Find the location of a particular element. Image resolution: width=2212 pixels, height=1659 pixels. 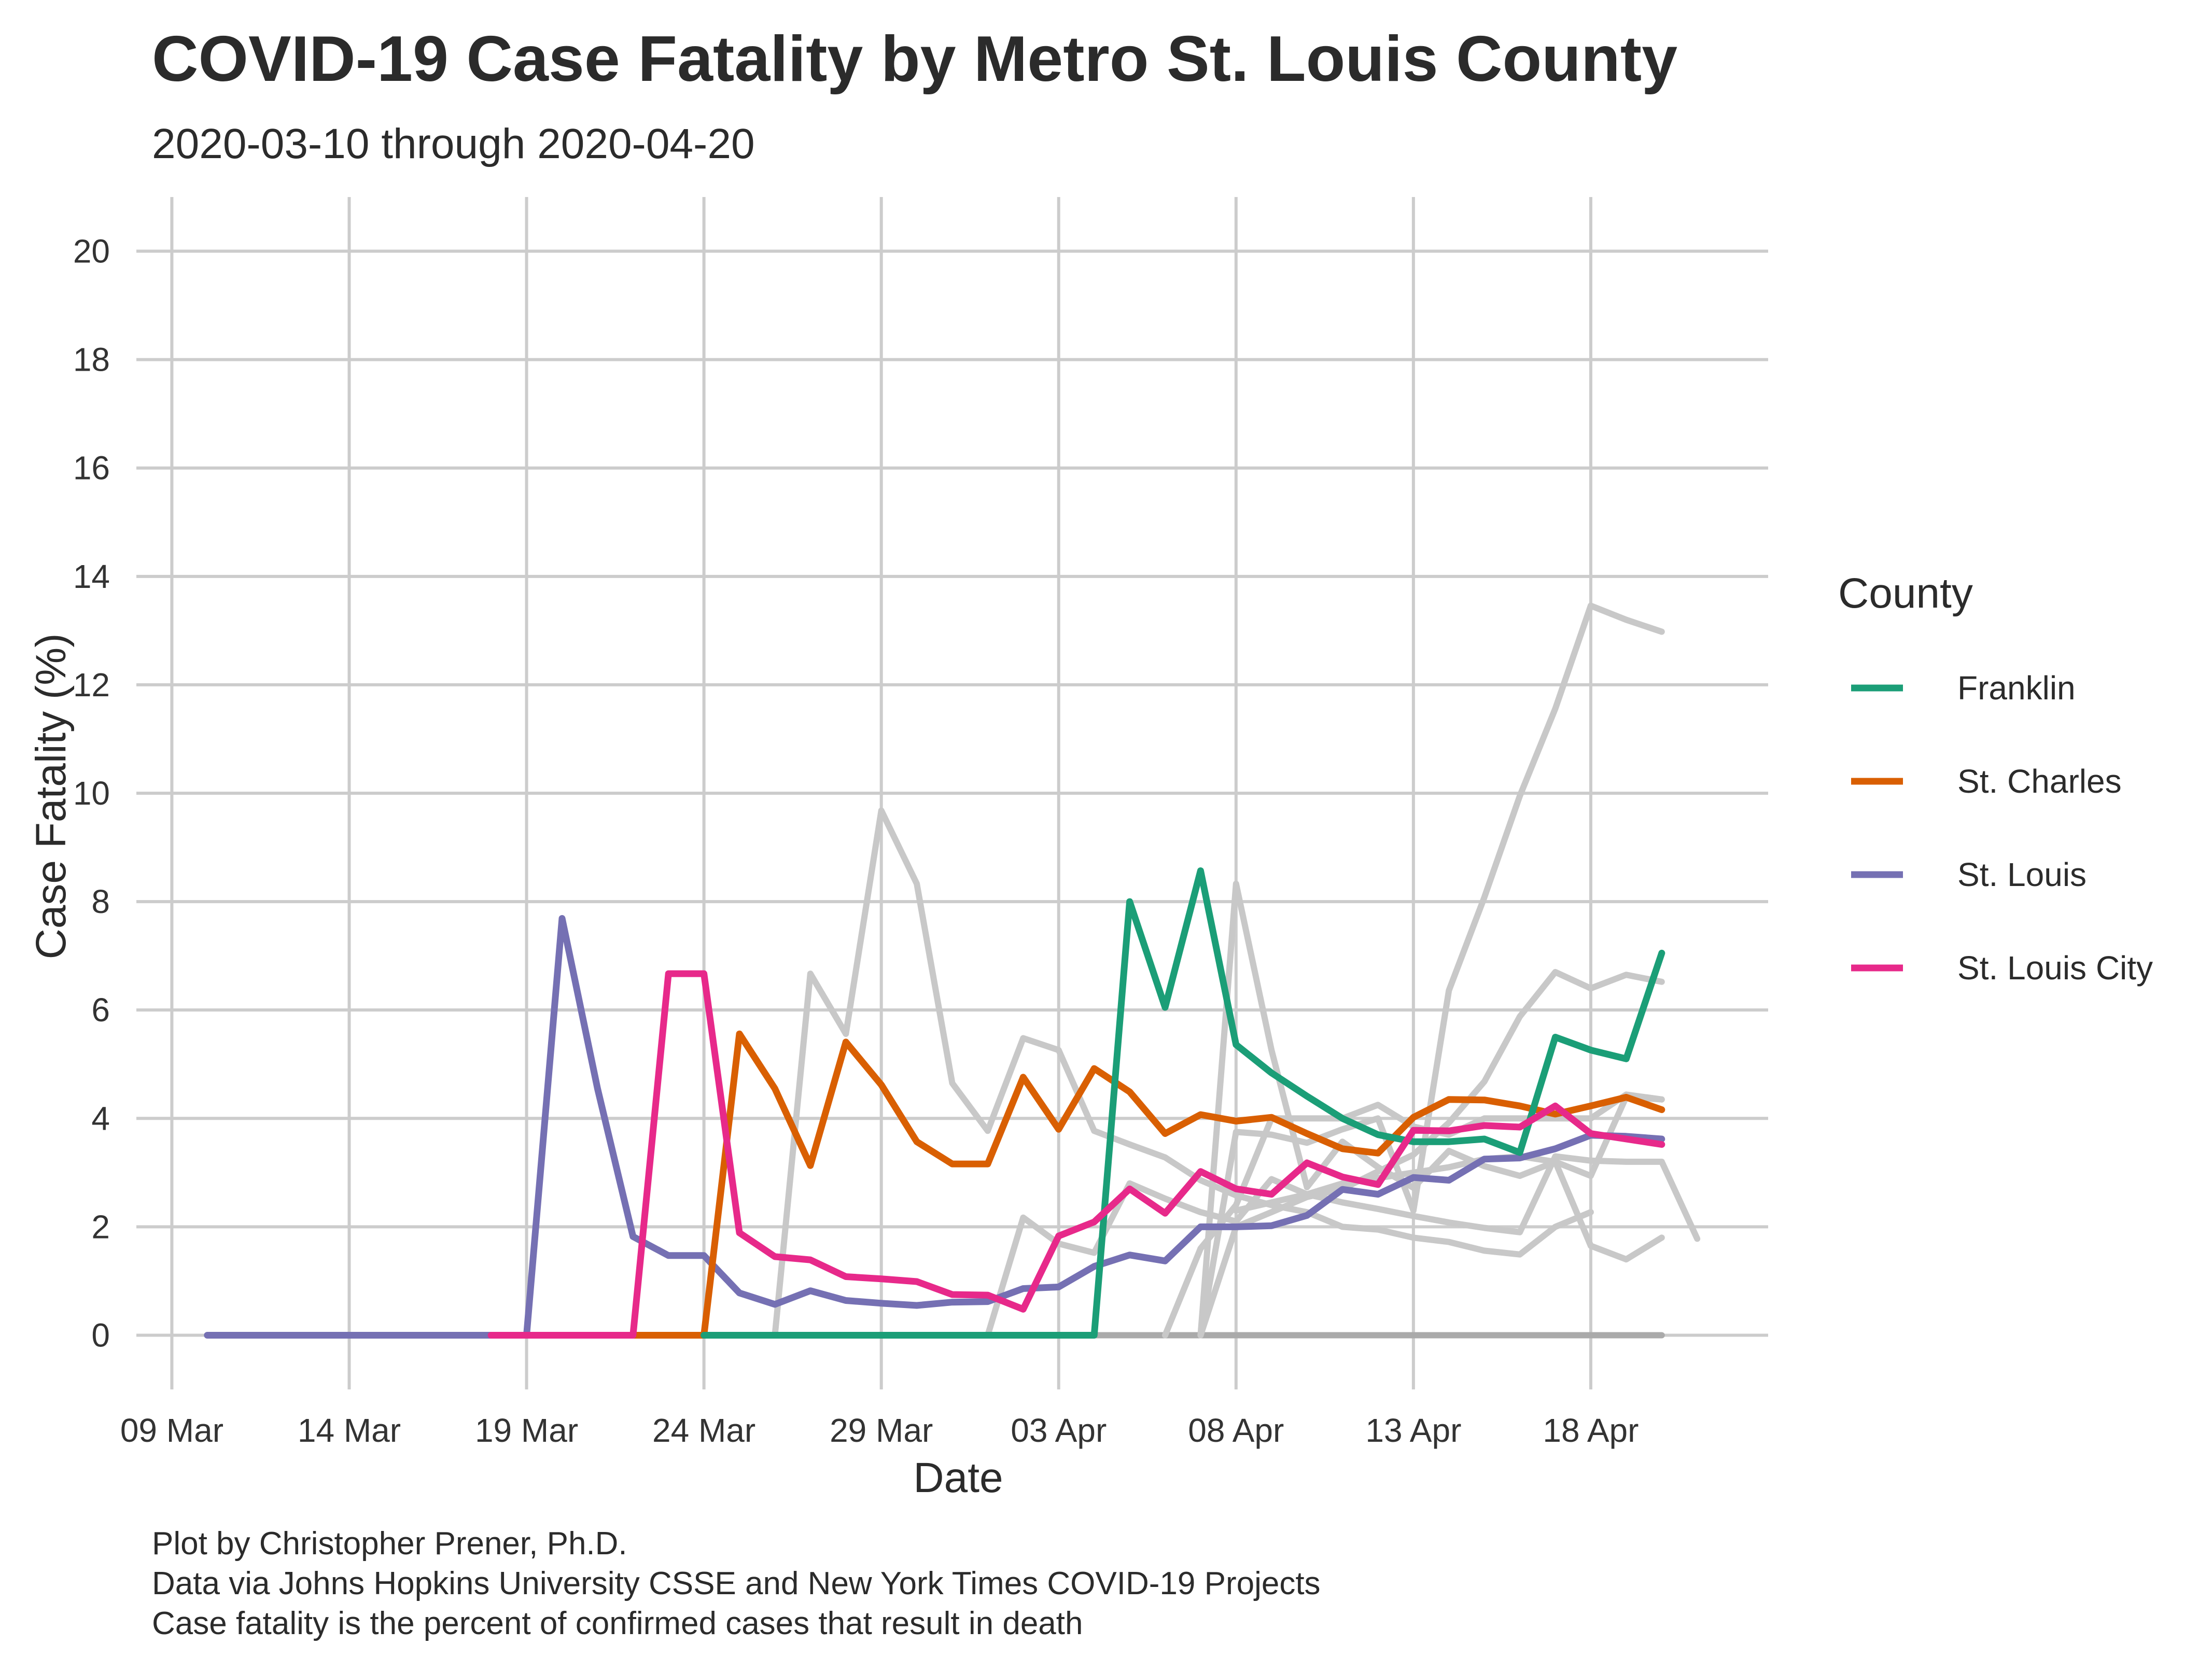

y-tick-label: 20 is located at coordinates (91, 251).